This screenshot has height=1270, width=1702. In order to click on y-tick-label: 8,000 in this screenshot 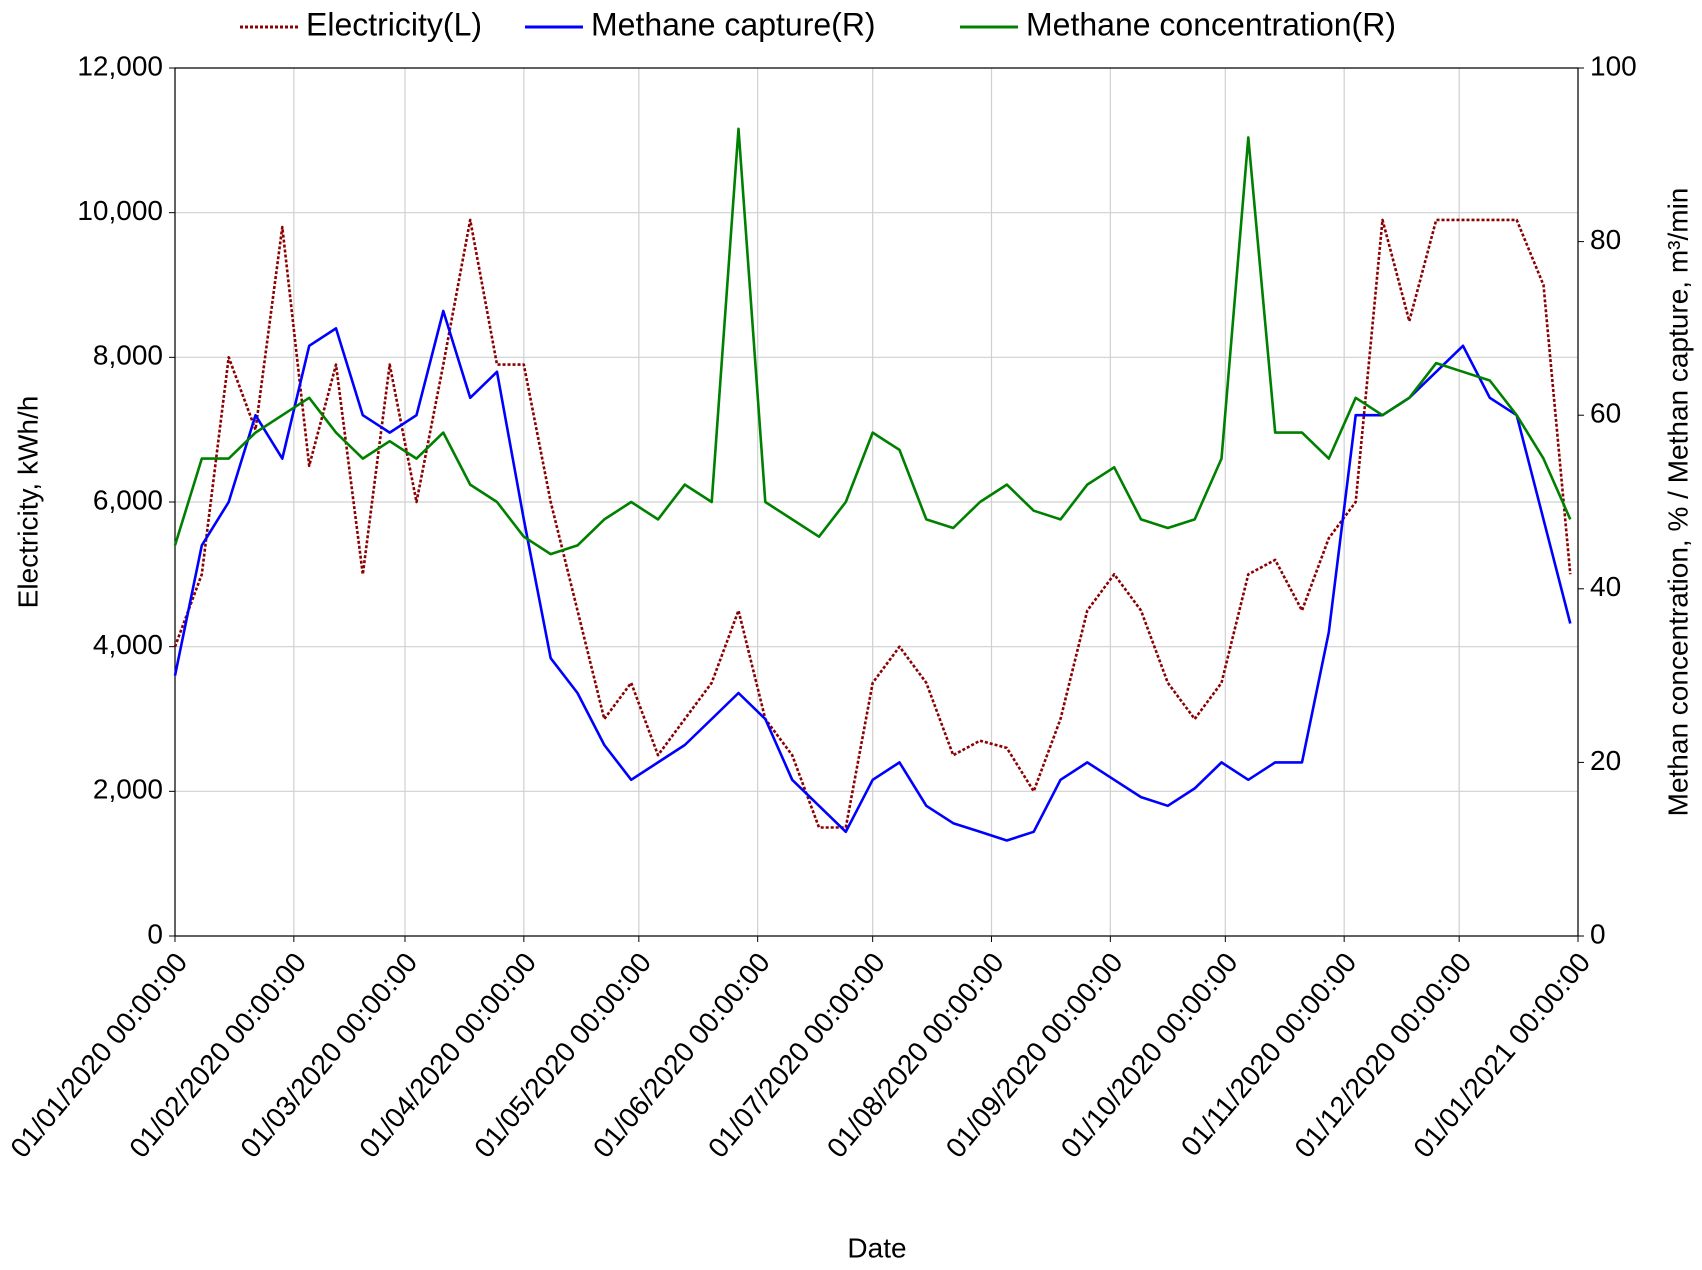, I will do `click(128, 355)`.